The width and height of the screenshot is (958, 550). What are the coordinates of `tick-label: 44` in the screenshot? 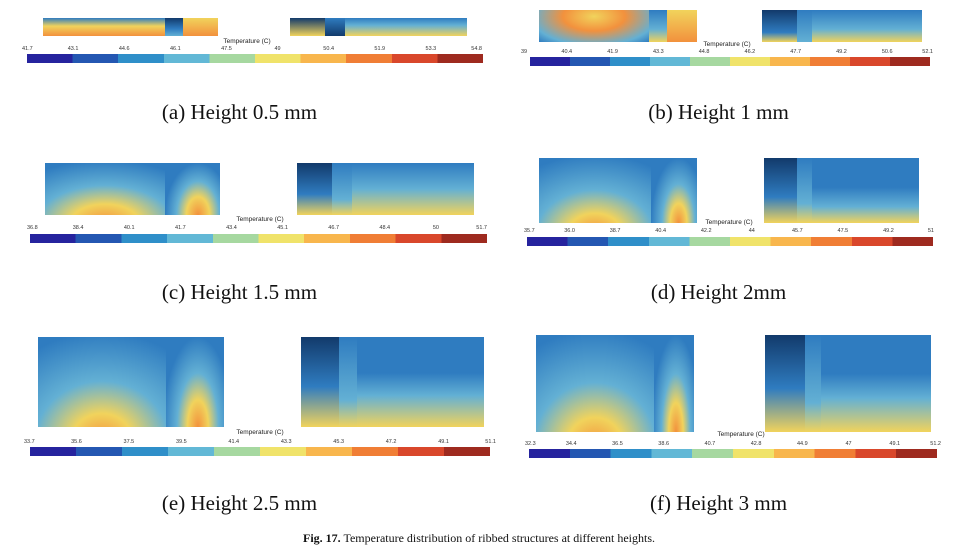 It's located at (751, 231).